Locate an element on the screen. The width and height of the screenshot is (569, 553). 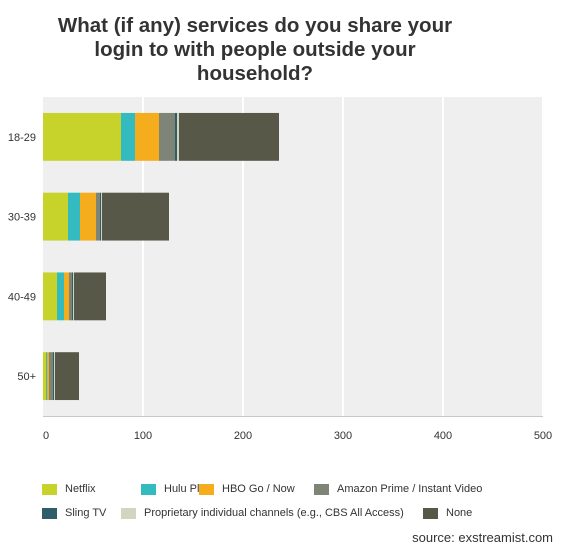
legend-item-sling-tv: Sling TV is located at coordinates (74, 513).